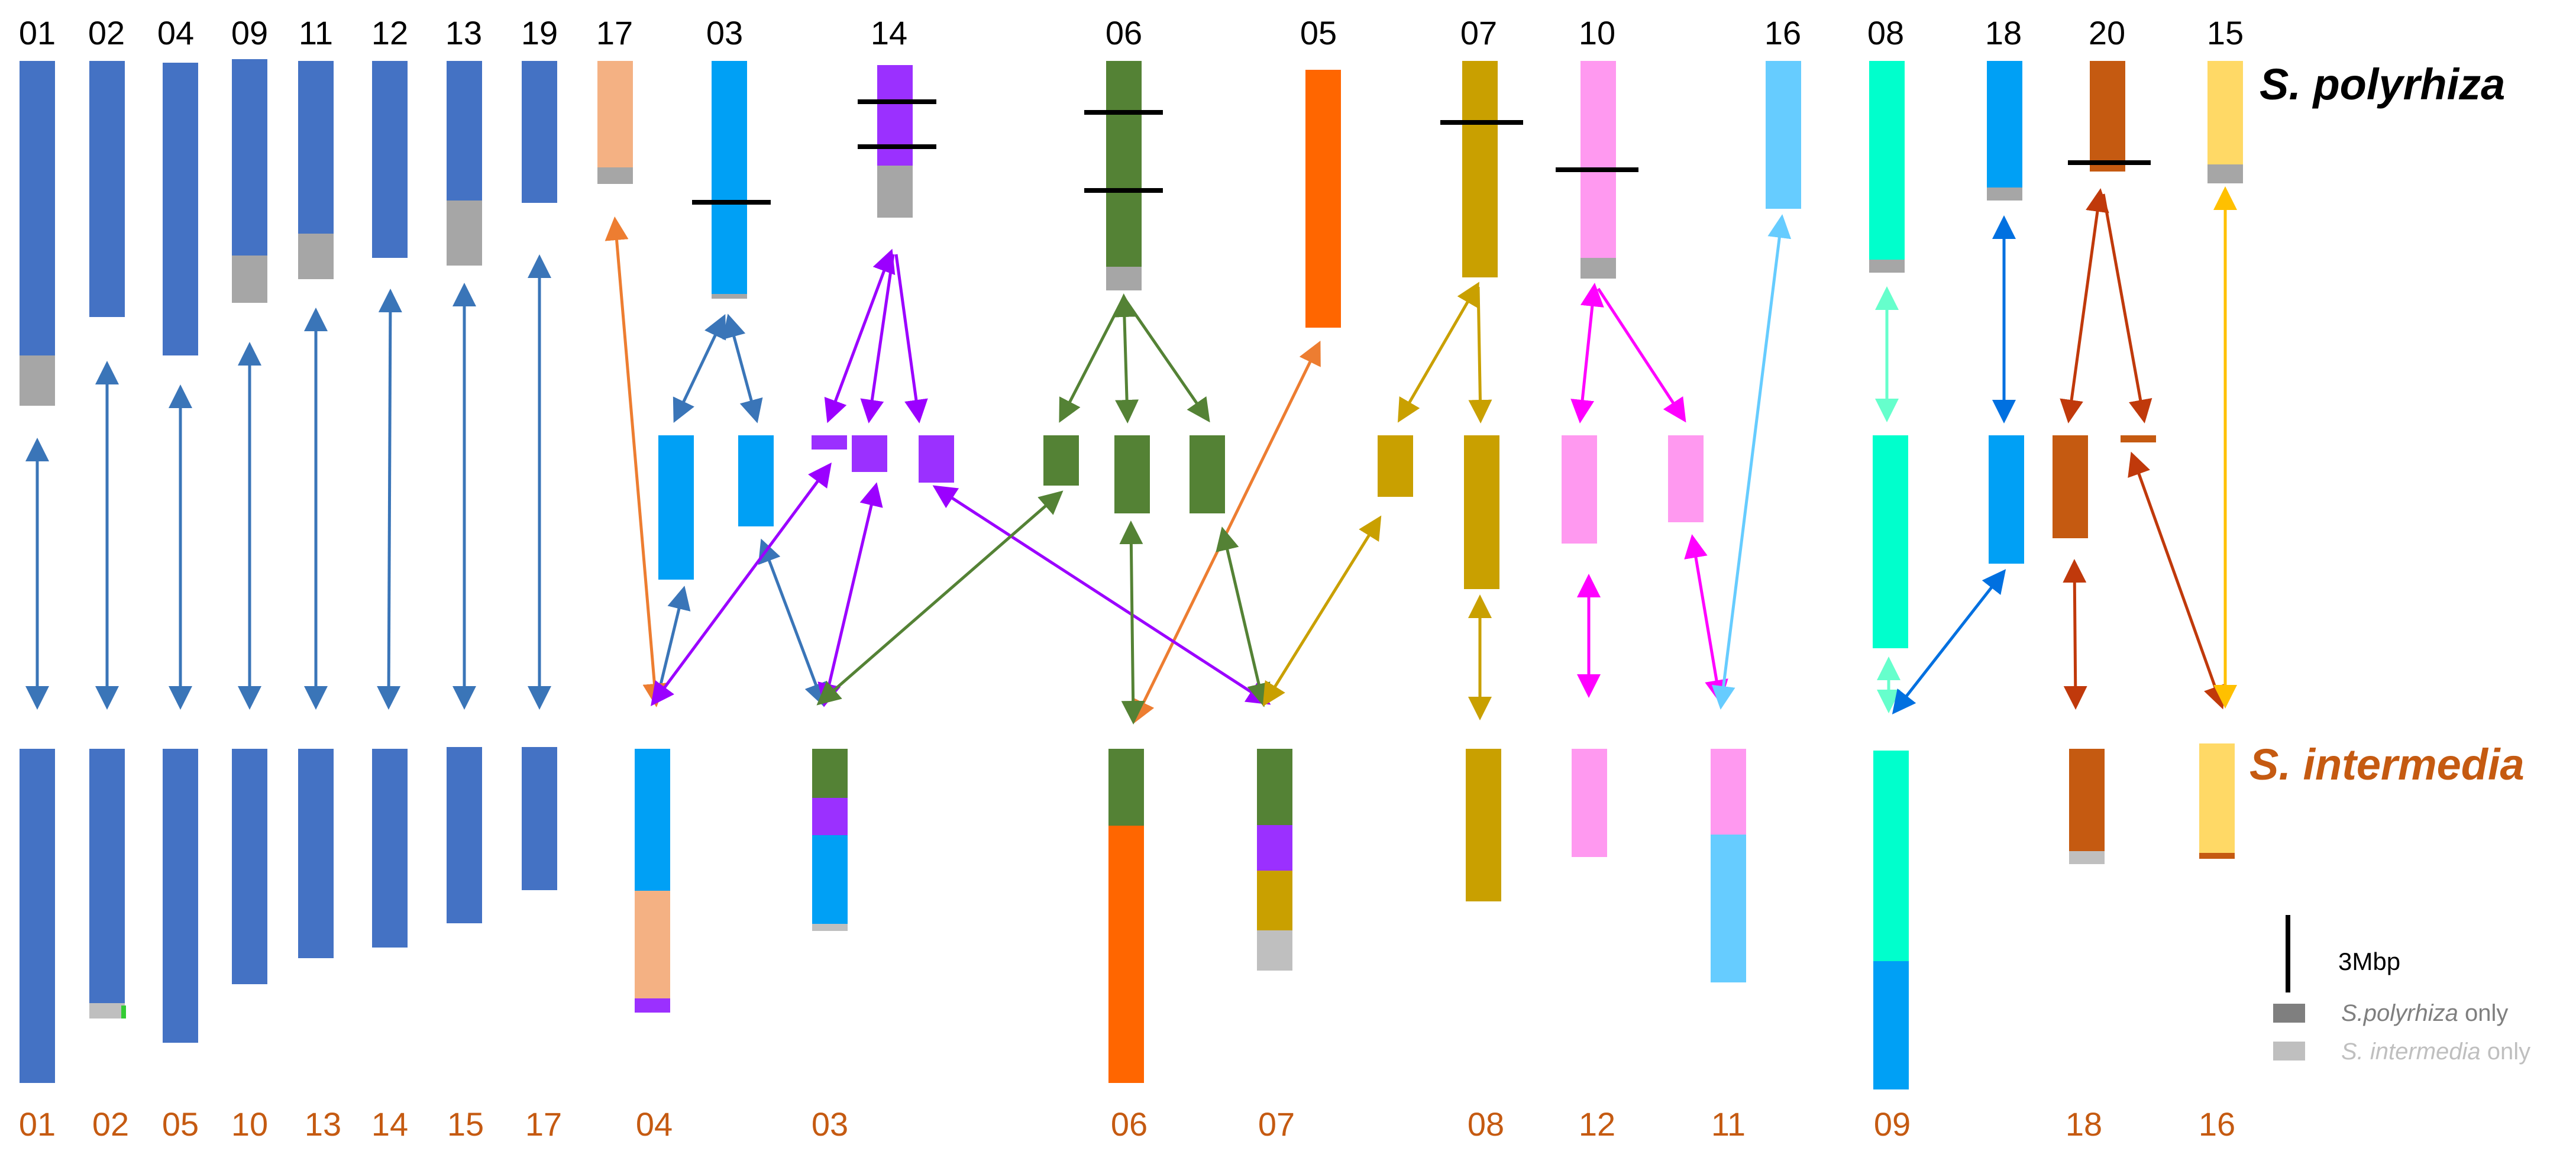 This screenshot has width=2576, height=1164. What do you see at coordinates (889, 32) in the screenshot?
I see `top-label: 14` at bounding box center [889, 32].